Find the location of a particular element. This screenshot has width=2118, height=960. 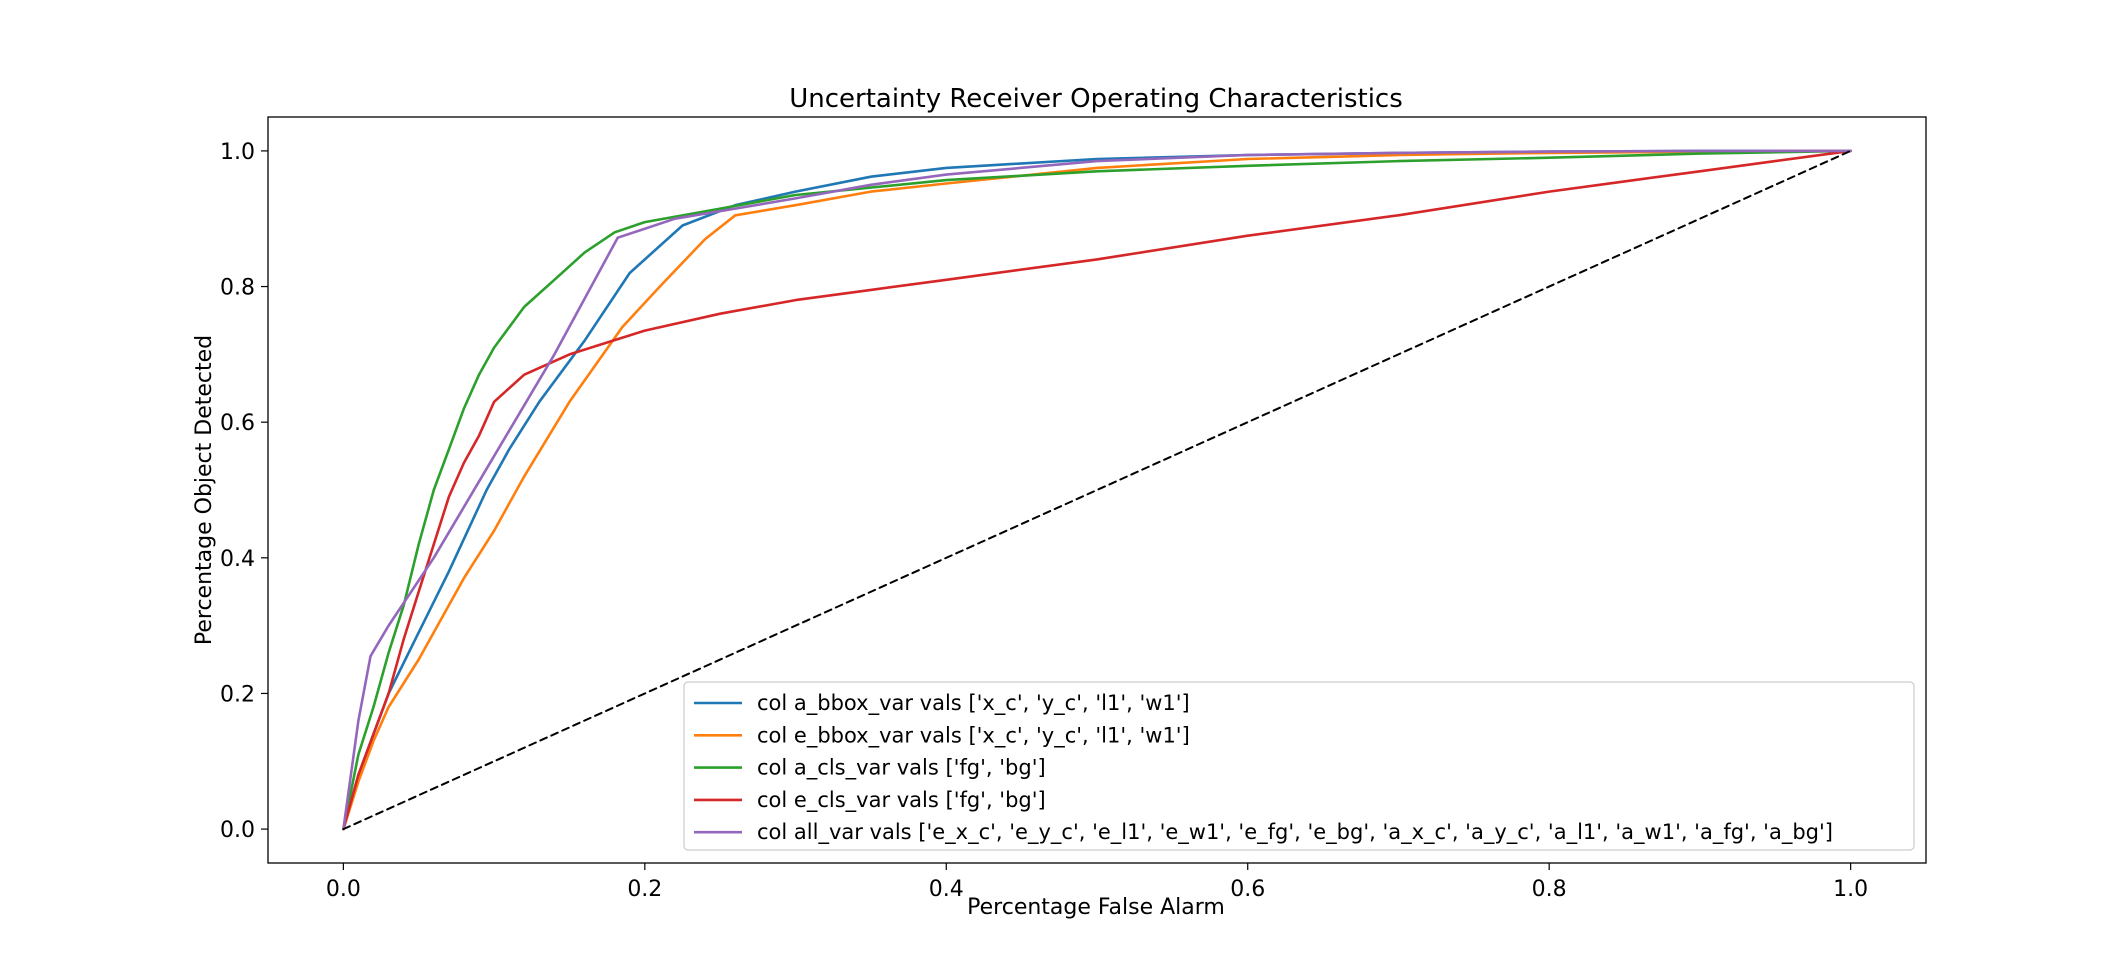

x-axis-label: Percentage False Alarm is located at coordinates (1096, 907).